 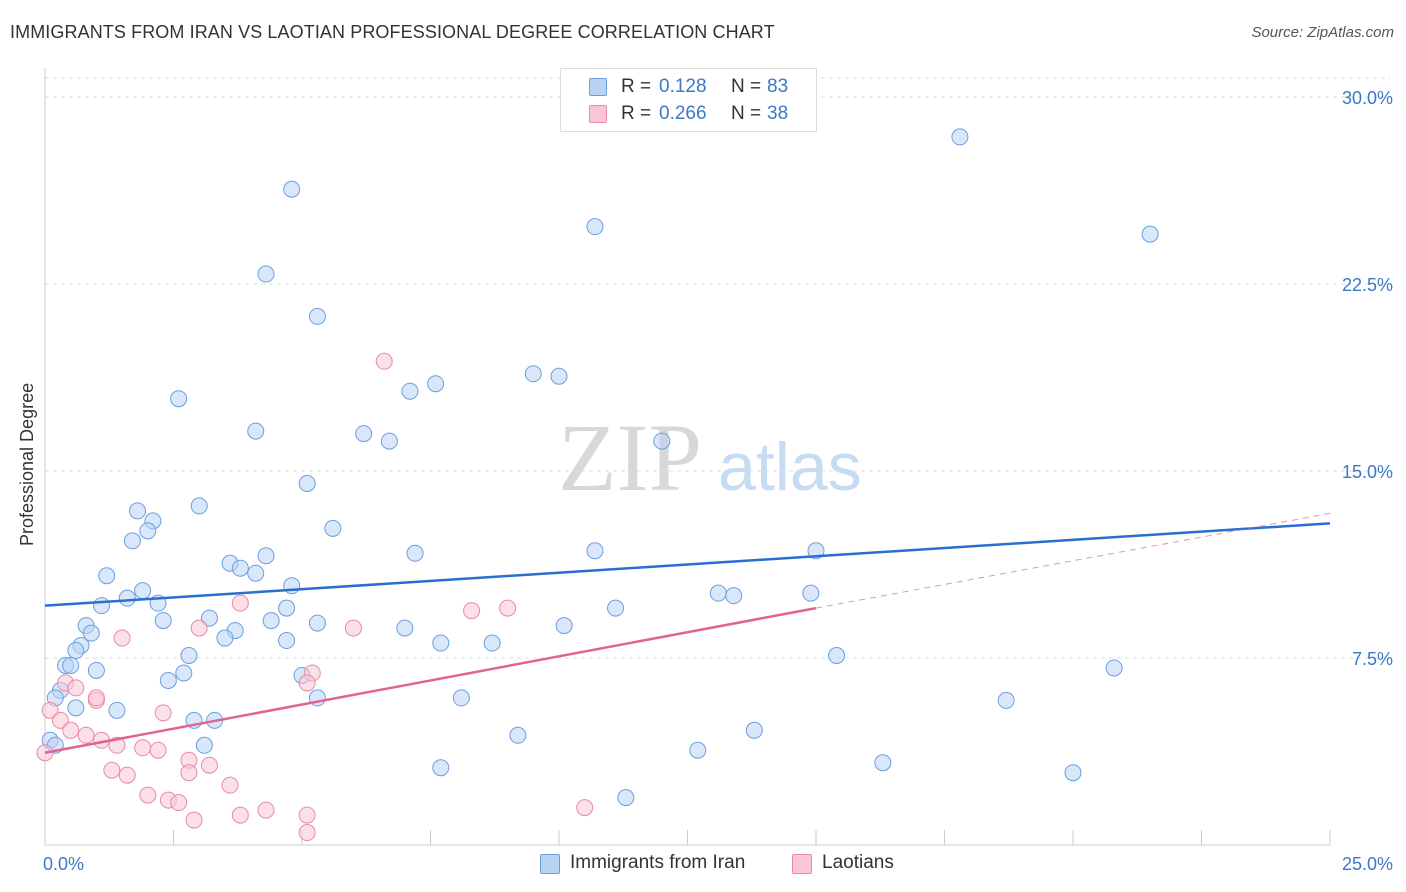 I want to click on bottom-legend-swatch-iran, so click(x=550, y=864).